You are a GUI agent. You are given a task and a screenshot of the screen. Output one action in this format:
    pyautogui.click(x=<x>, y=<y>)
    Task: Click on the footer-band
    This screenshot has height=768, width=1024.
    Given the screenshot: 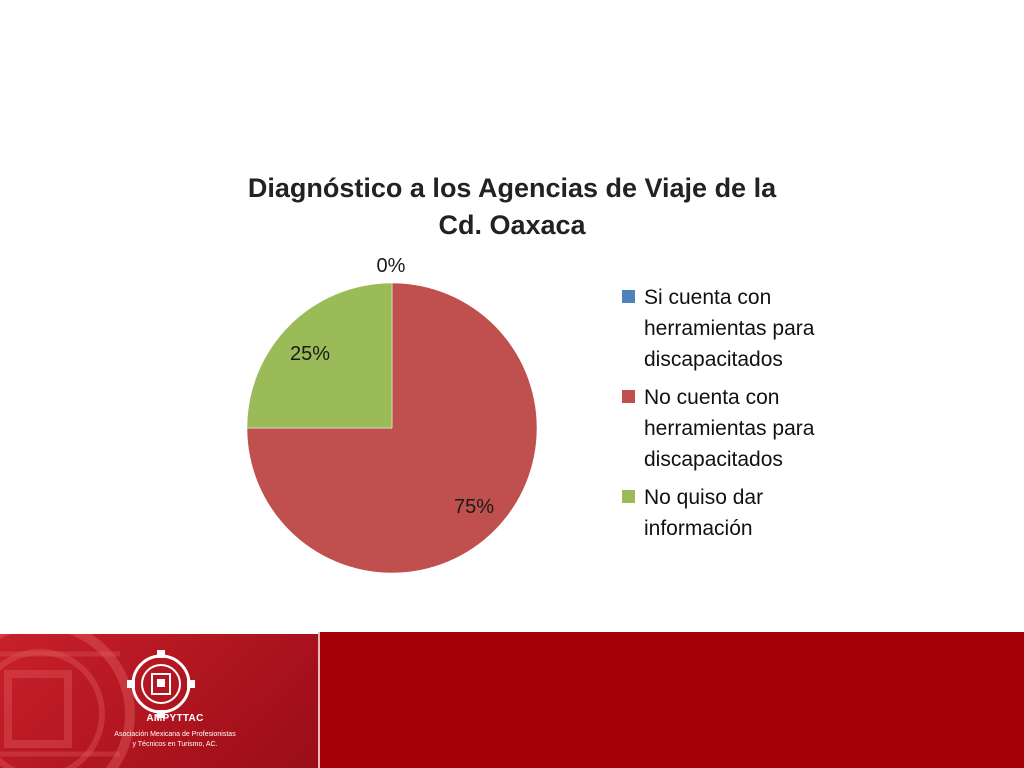 What is the action you would take?
    pyautogui.click(x=672, y=700)
    